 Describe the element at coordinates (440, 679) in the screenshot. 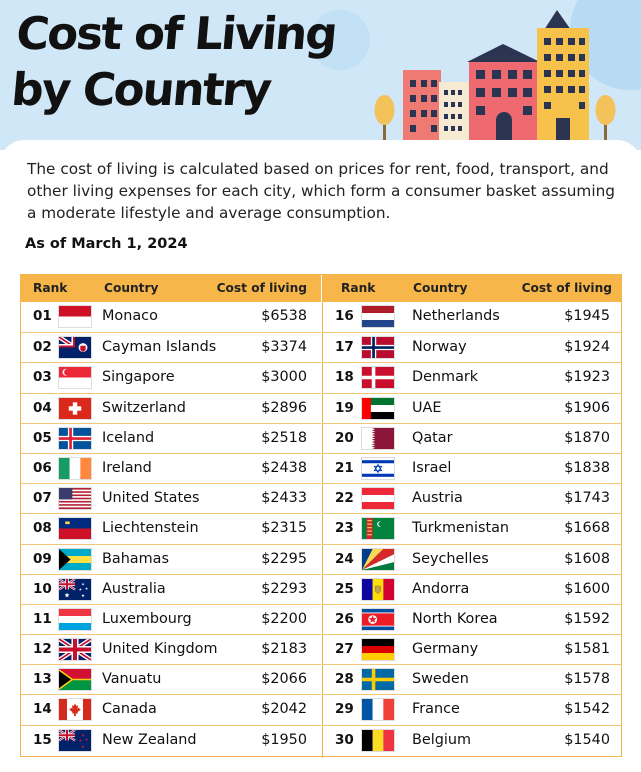

I see `country-cell: Sweden` at that location.